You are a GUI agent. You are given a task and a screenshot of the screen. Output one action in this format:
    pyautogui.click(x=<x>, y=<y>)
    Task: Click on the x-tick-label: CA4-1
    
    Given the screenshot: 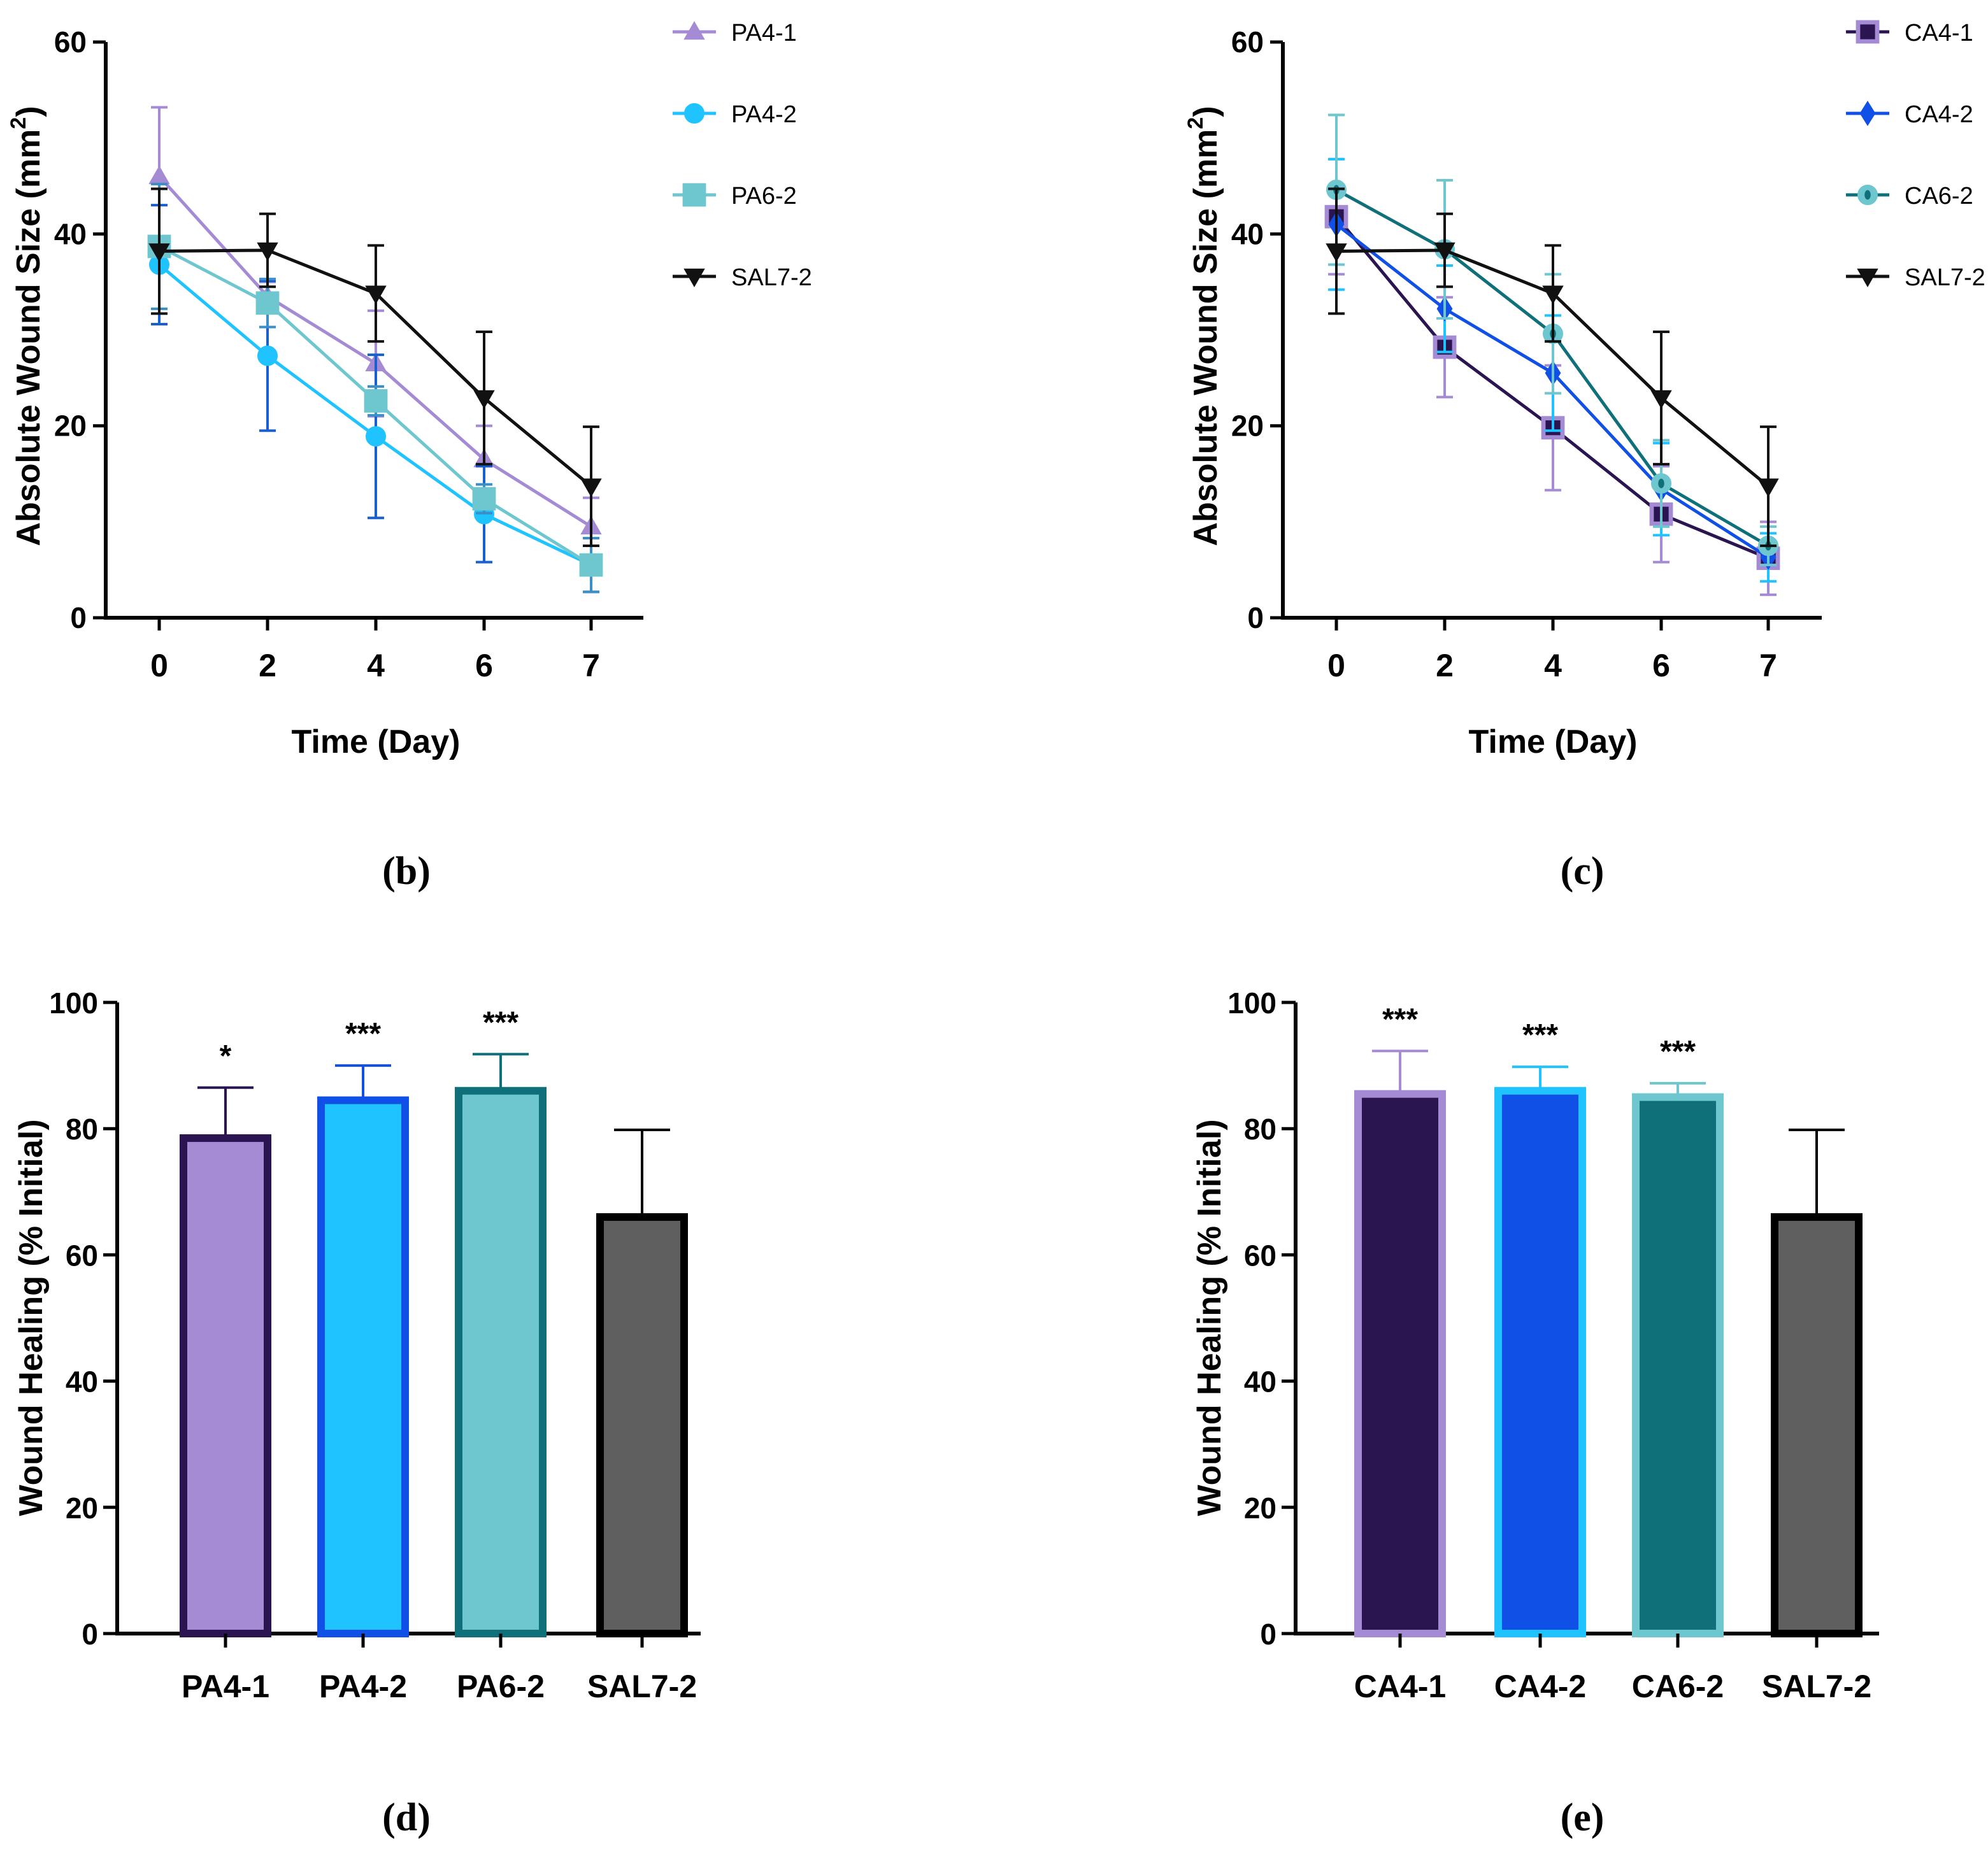 What is the action you would take?
    pyautogui.click(x=1400, y=1686)
    